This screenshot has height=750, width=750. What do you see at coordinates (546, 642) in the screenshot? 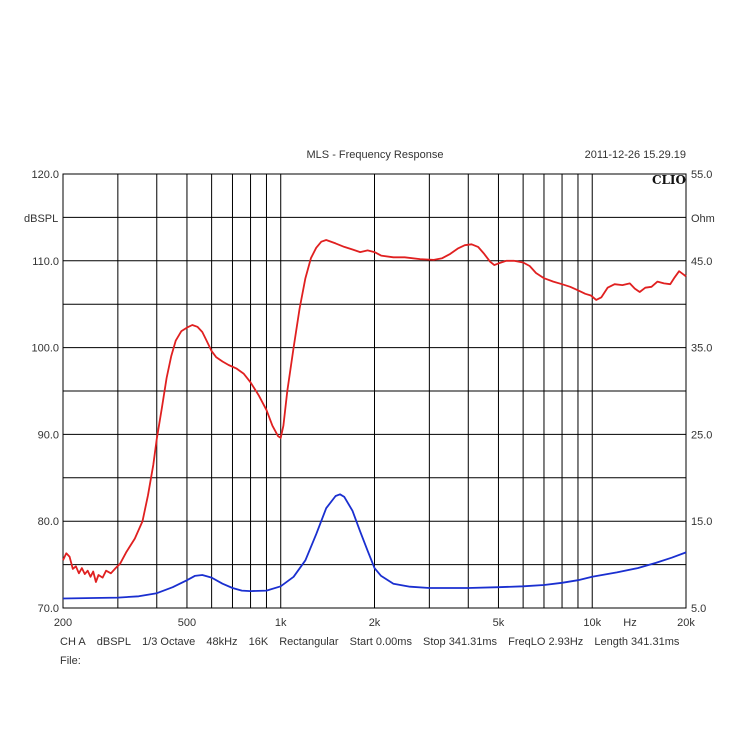
I see `footer-freqlo: FreqLO 2.93Hz` at bounding box center [546, 642].